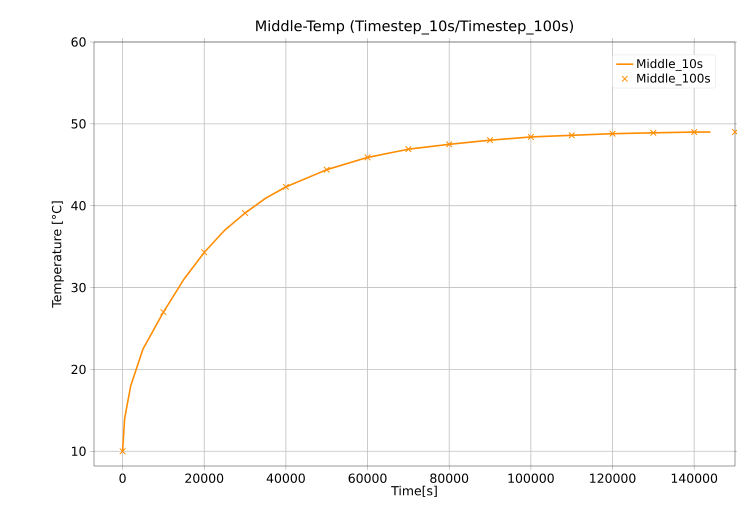  Describe the element at coordinates (669, 64) in the screenshot. I see `legend-label: Middle_10s` at that location.